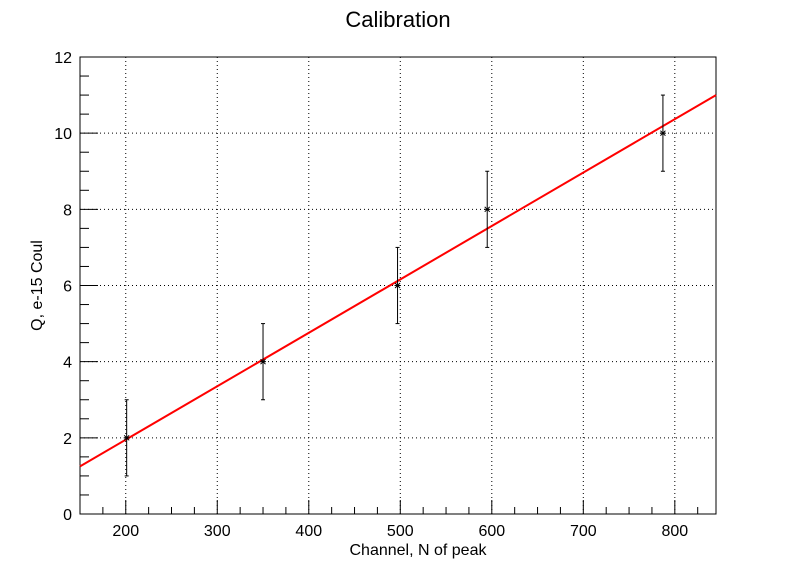 The image size is (796, 572). I want to click on x-tick-label: 800, so click(674, 531).